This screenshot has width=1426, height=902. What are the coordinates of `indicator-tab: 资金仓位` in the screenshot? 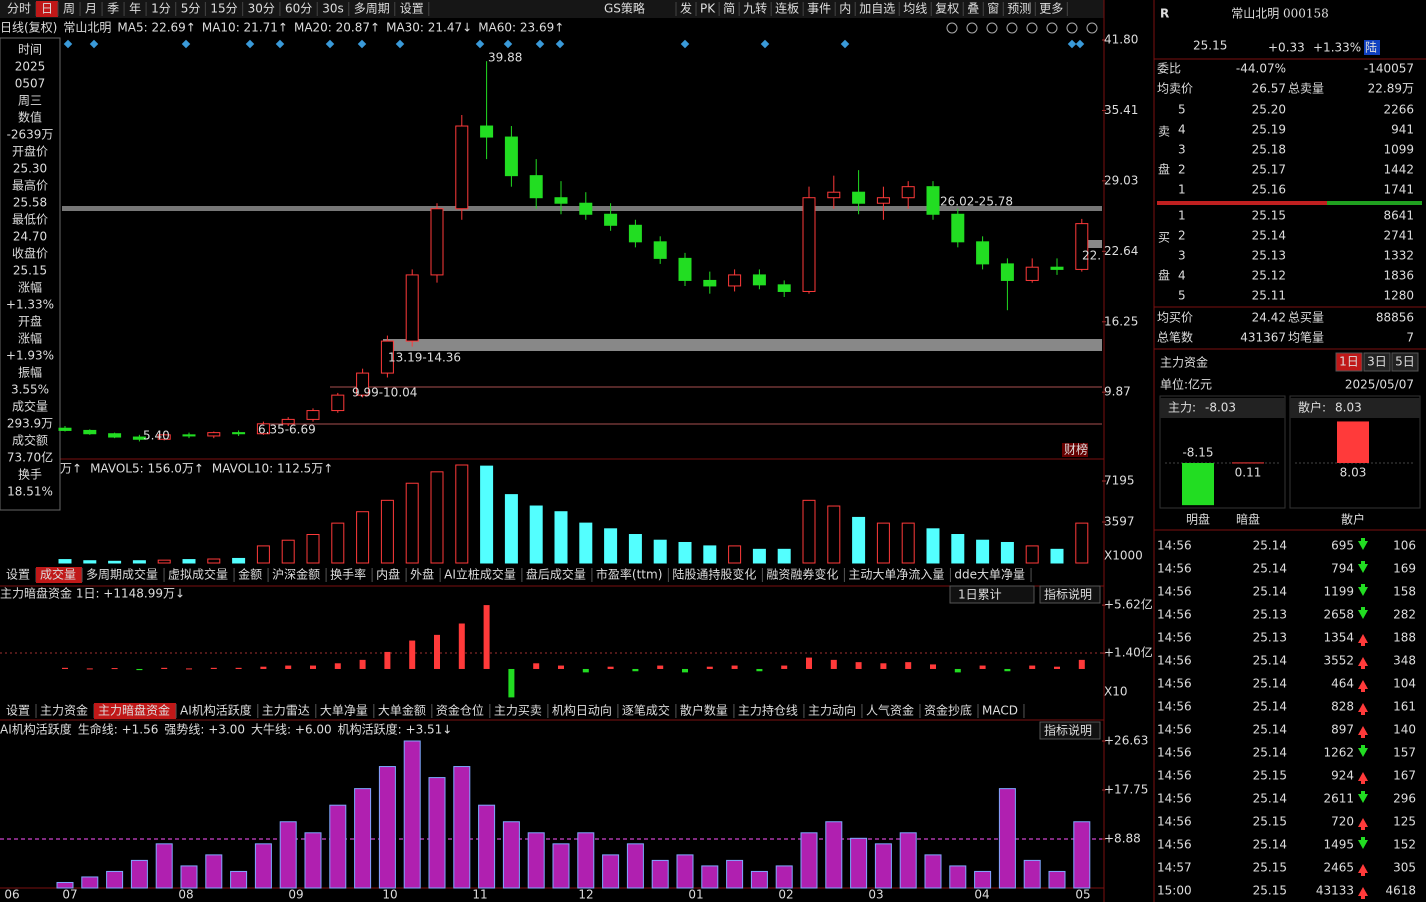 It's located at (460, 710).